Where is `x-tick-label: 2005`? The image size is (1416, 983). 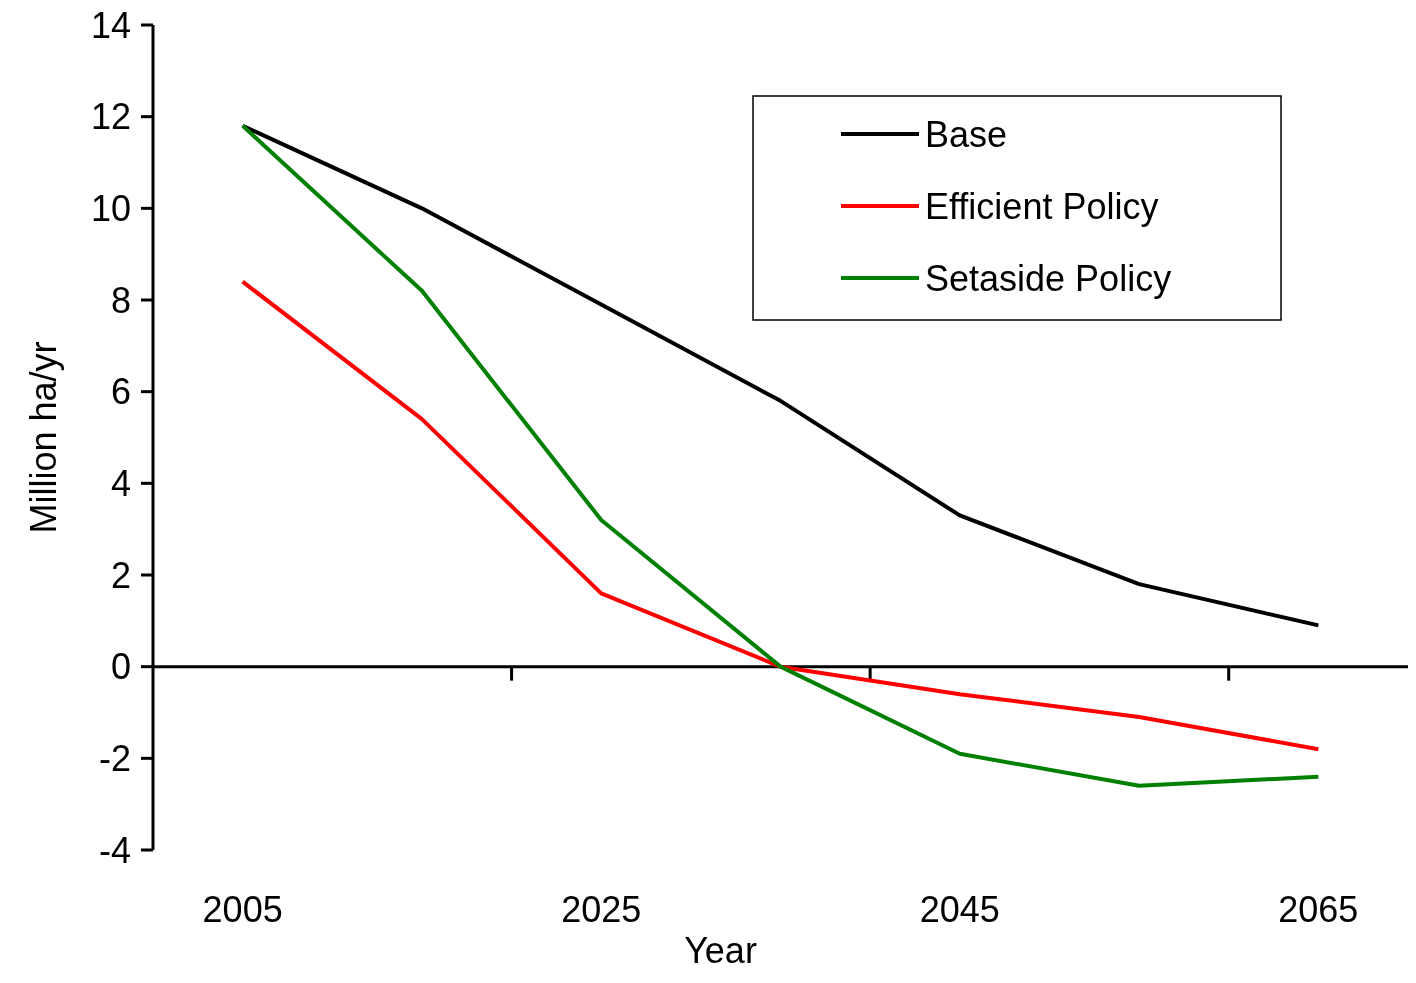
x-tick-label: 2005 is located at coordinates (242, 909).